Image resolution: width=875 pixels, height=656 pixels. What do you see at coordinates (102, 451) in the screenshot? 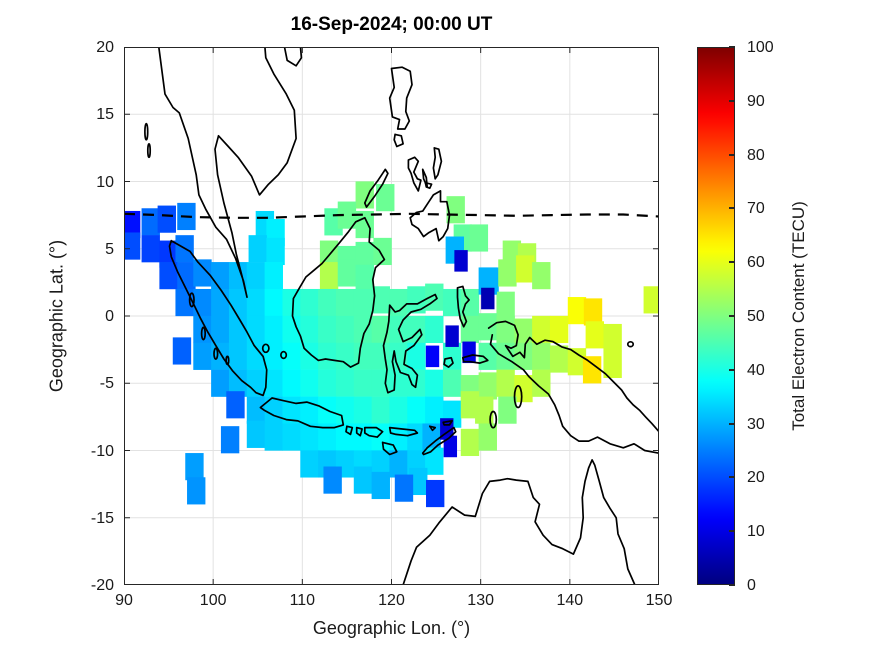
I see `y-tick-label: -10` at bounding box center [102, 451].